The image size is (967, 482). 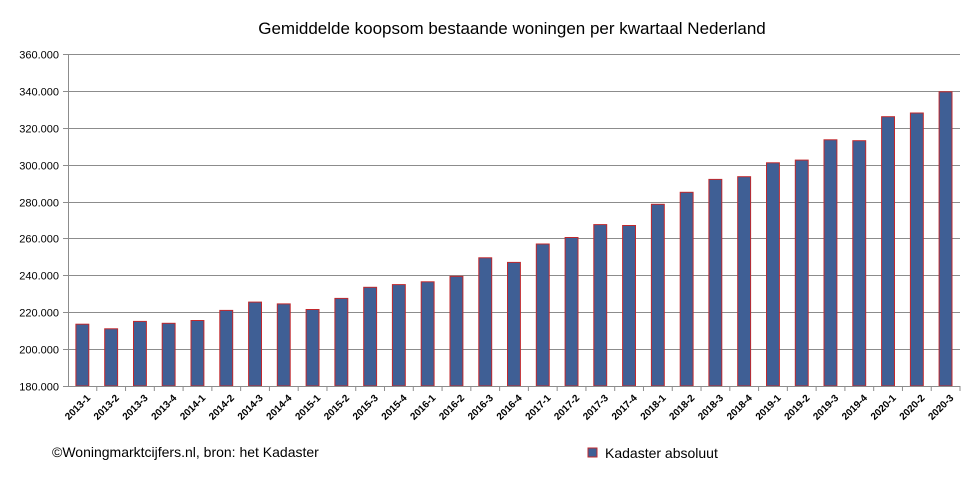 I want to click on x-tick-label: 2013-1, so click(x=78, y=408).